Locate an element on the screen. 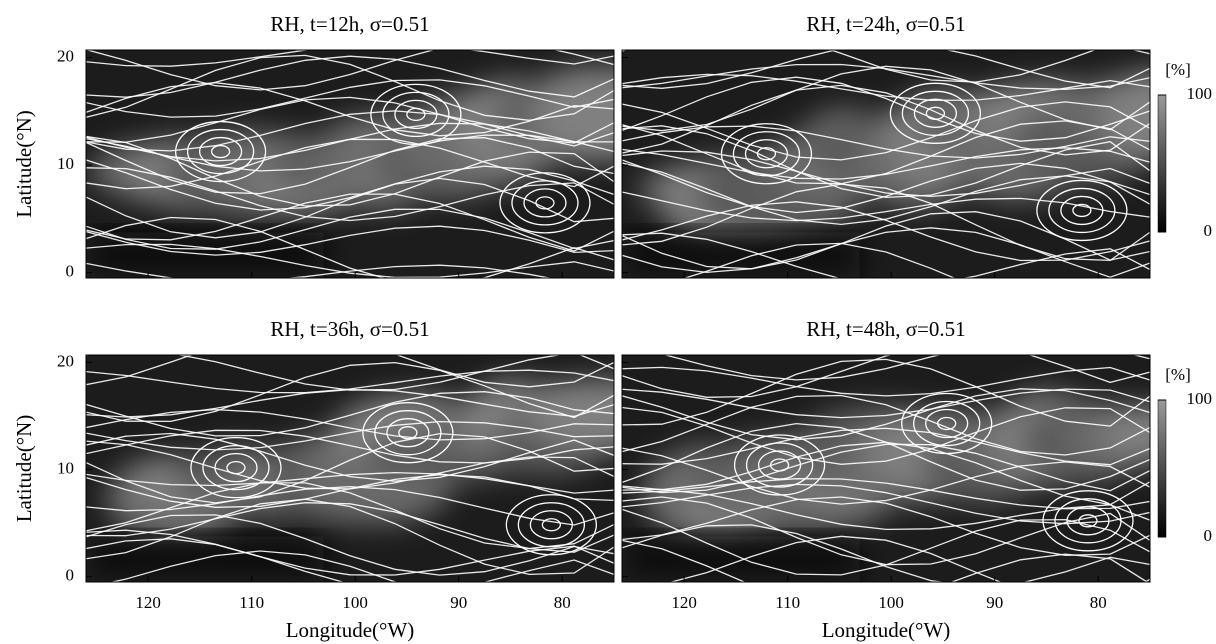 The image size is (1216, 644). rh-moist-band is located at coordinates (896, 466).